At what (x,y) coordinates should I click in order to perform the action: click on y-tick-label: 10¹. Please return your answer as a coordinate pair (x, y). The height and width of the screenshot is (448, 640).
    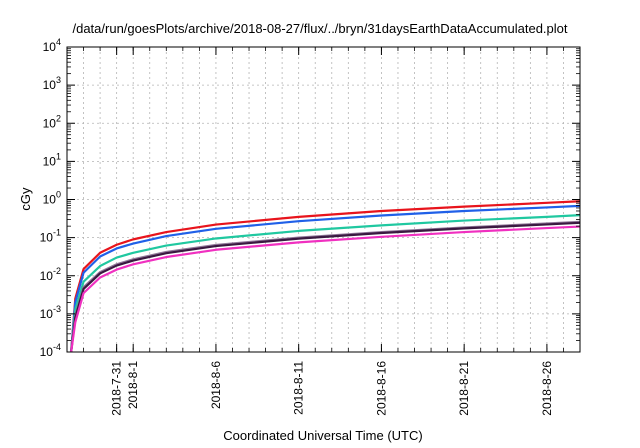
    Looking at the image, I should click on (52, 159).